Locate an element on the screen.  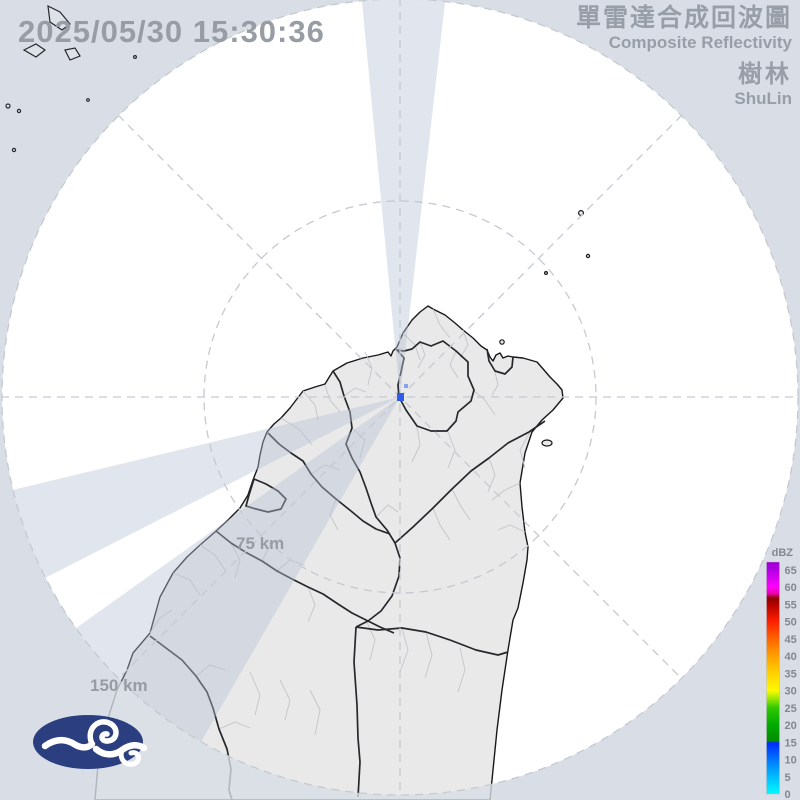
colorbar-tick-35: 35 is located at coordinates (791, 674).